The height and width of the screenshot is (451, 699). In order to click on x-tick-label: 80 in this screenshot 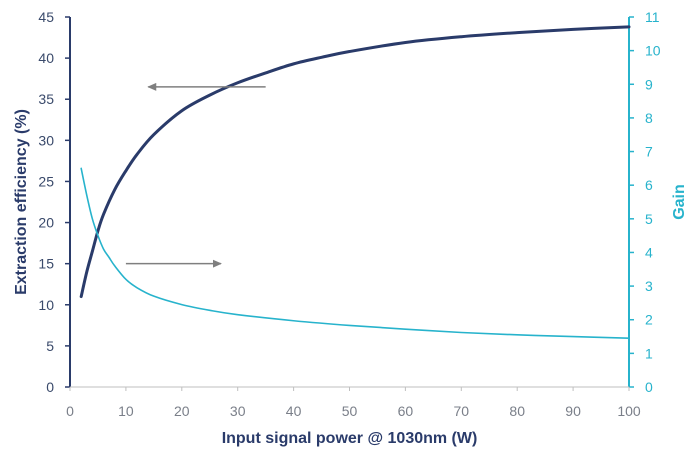, I will do `click(517, 411)`.